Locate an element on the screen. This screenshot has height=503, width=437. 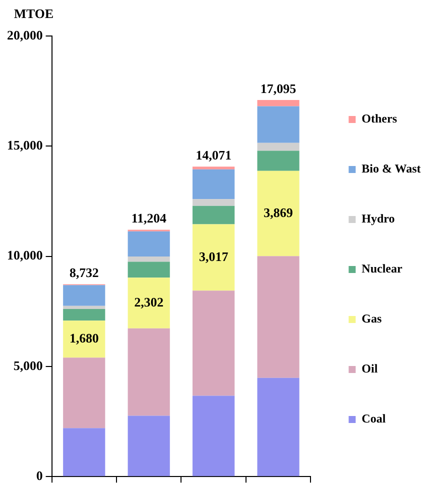
y-tick-label: 0 is located at coordinates (39, 475).